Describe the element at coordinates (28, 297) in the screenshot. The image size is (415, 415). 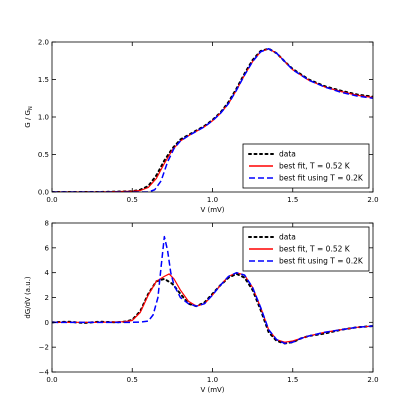
I see `y-axis-label: dG/dV (a.u.)` at that location.